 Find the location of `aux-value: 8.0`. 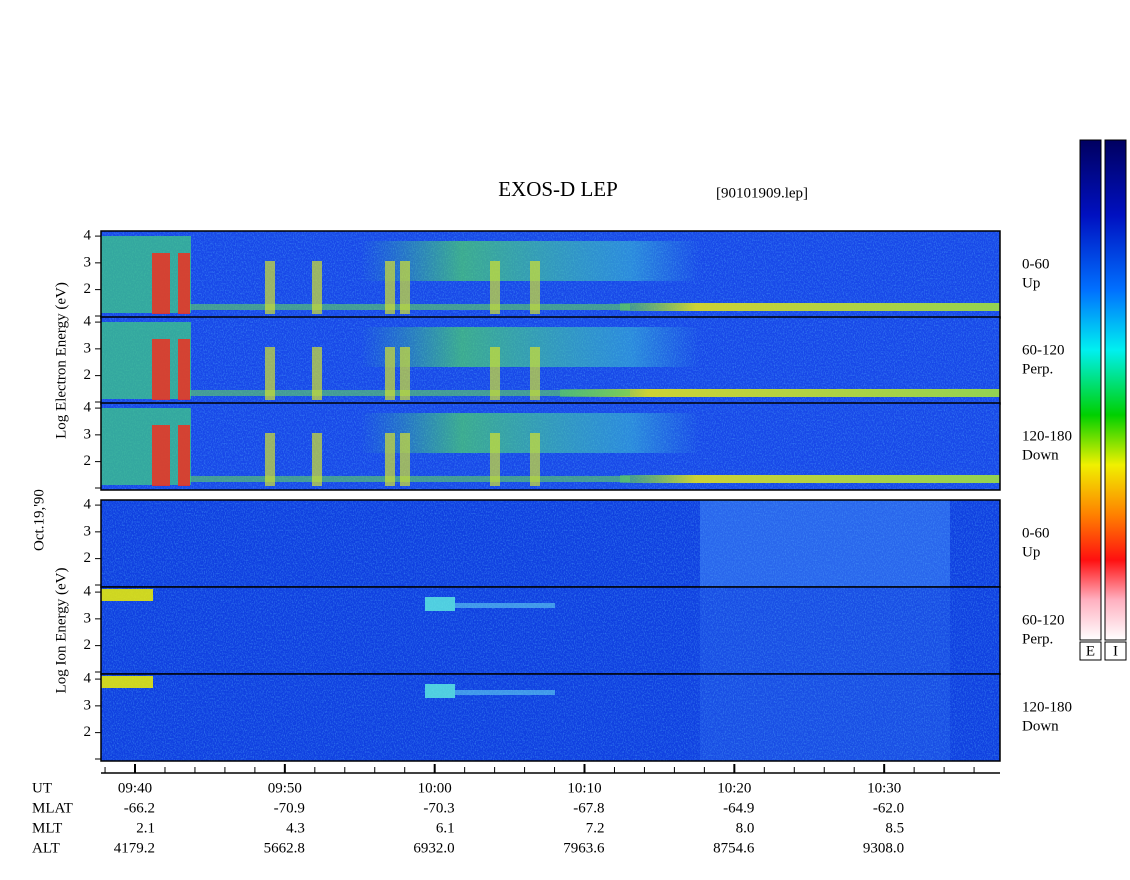

aux-value: 8.0 is located at coordinates (745, 828).